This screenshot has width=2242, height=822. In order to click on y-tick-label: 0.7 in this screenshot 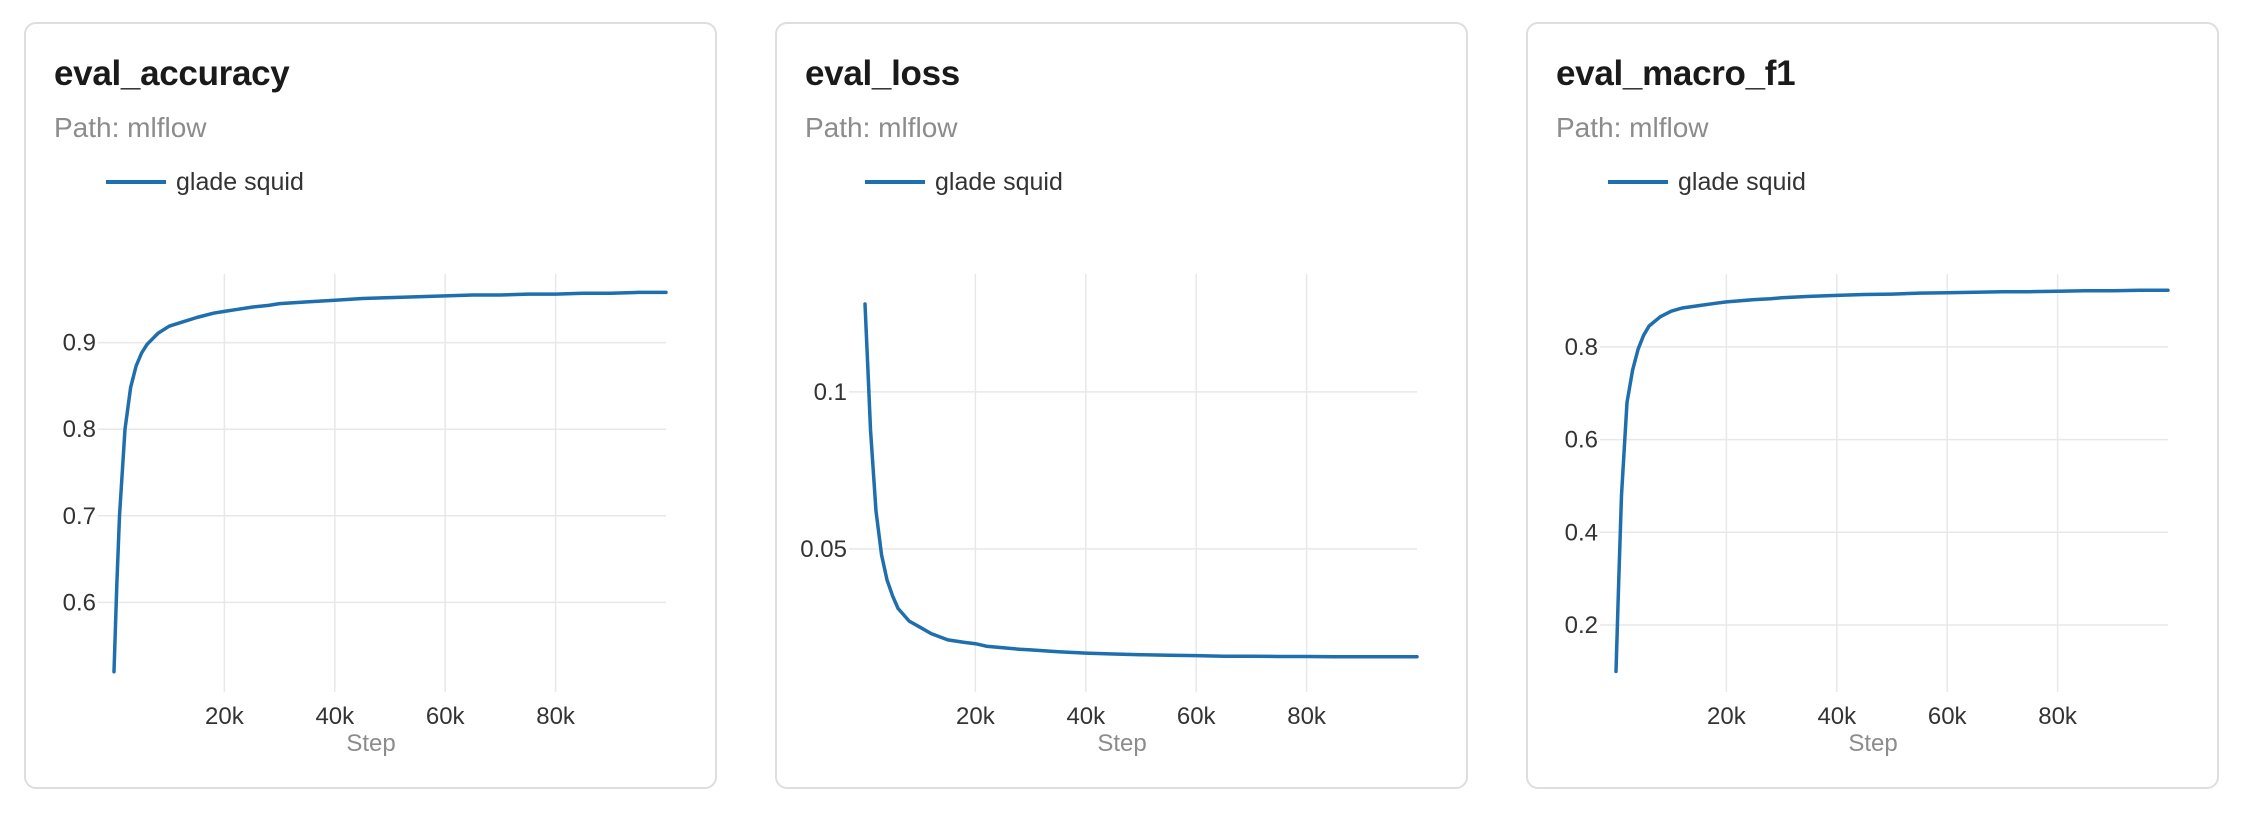, I will do `click(79, 516)`.